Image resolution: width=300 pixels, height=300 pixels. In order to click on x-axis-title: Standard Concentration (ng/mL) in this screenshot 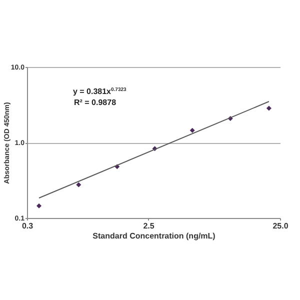, I will do `click(154, 236)`.